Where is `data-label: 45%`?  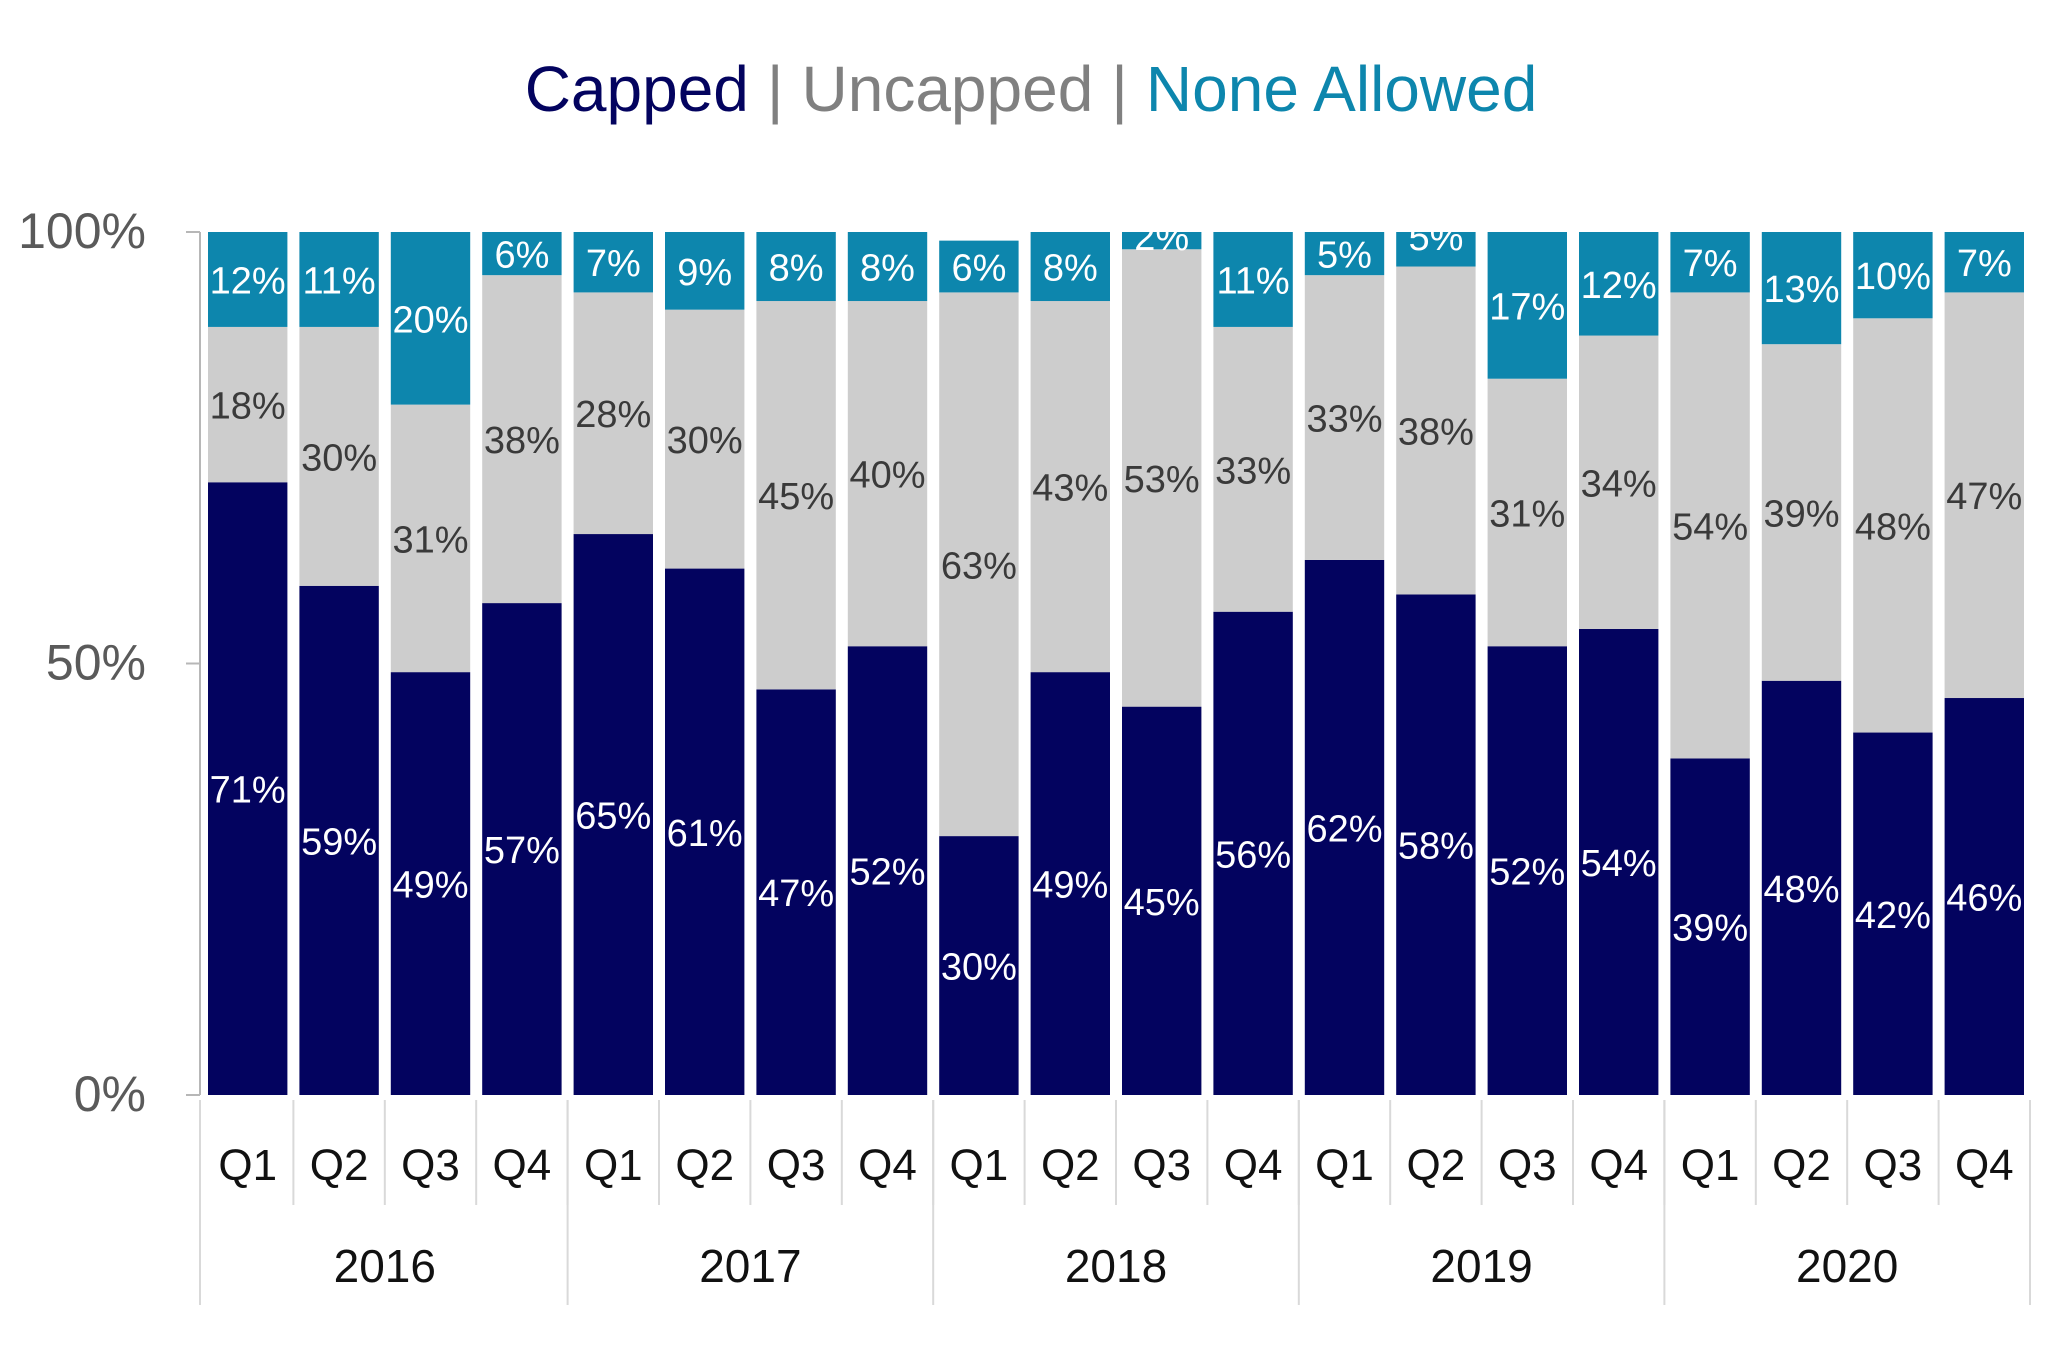
data-label: 45% is located at coordinates (796, 497).